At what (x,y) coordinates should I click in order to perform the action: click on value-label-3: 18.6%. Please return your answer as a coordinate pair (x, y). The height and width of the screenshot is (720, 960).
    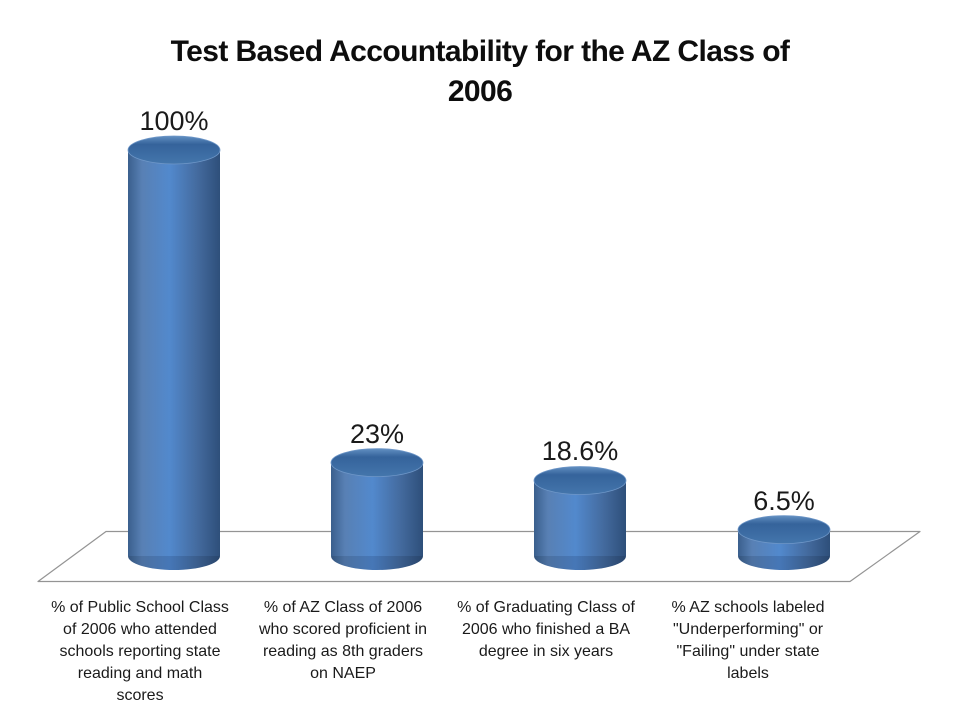
    Looking at the image, I should click on (580, 451).